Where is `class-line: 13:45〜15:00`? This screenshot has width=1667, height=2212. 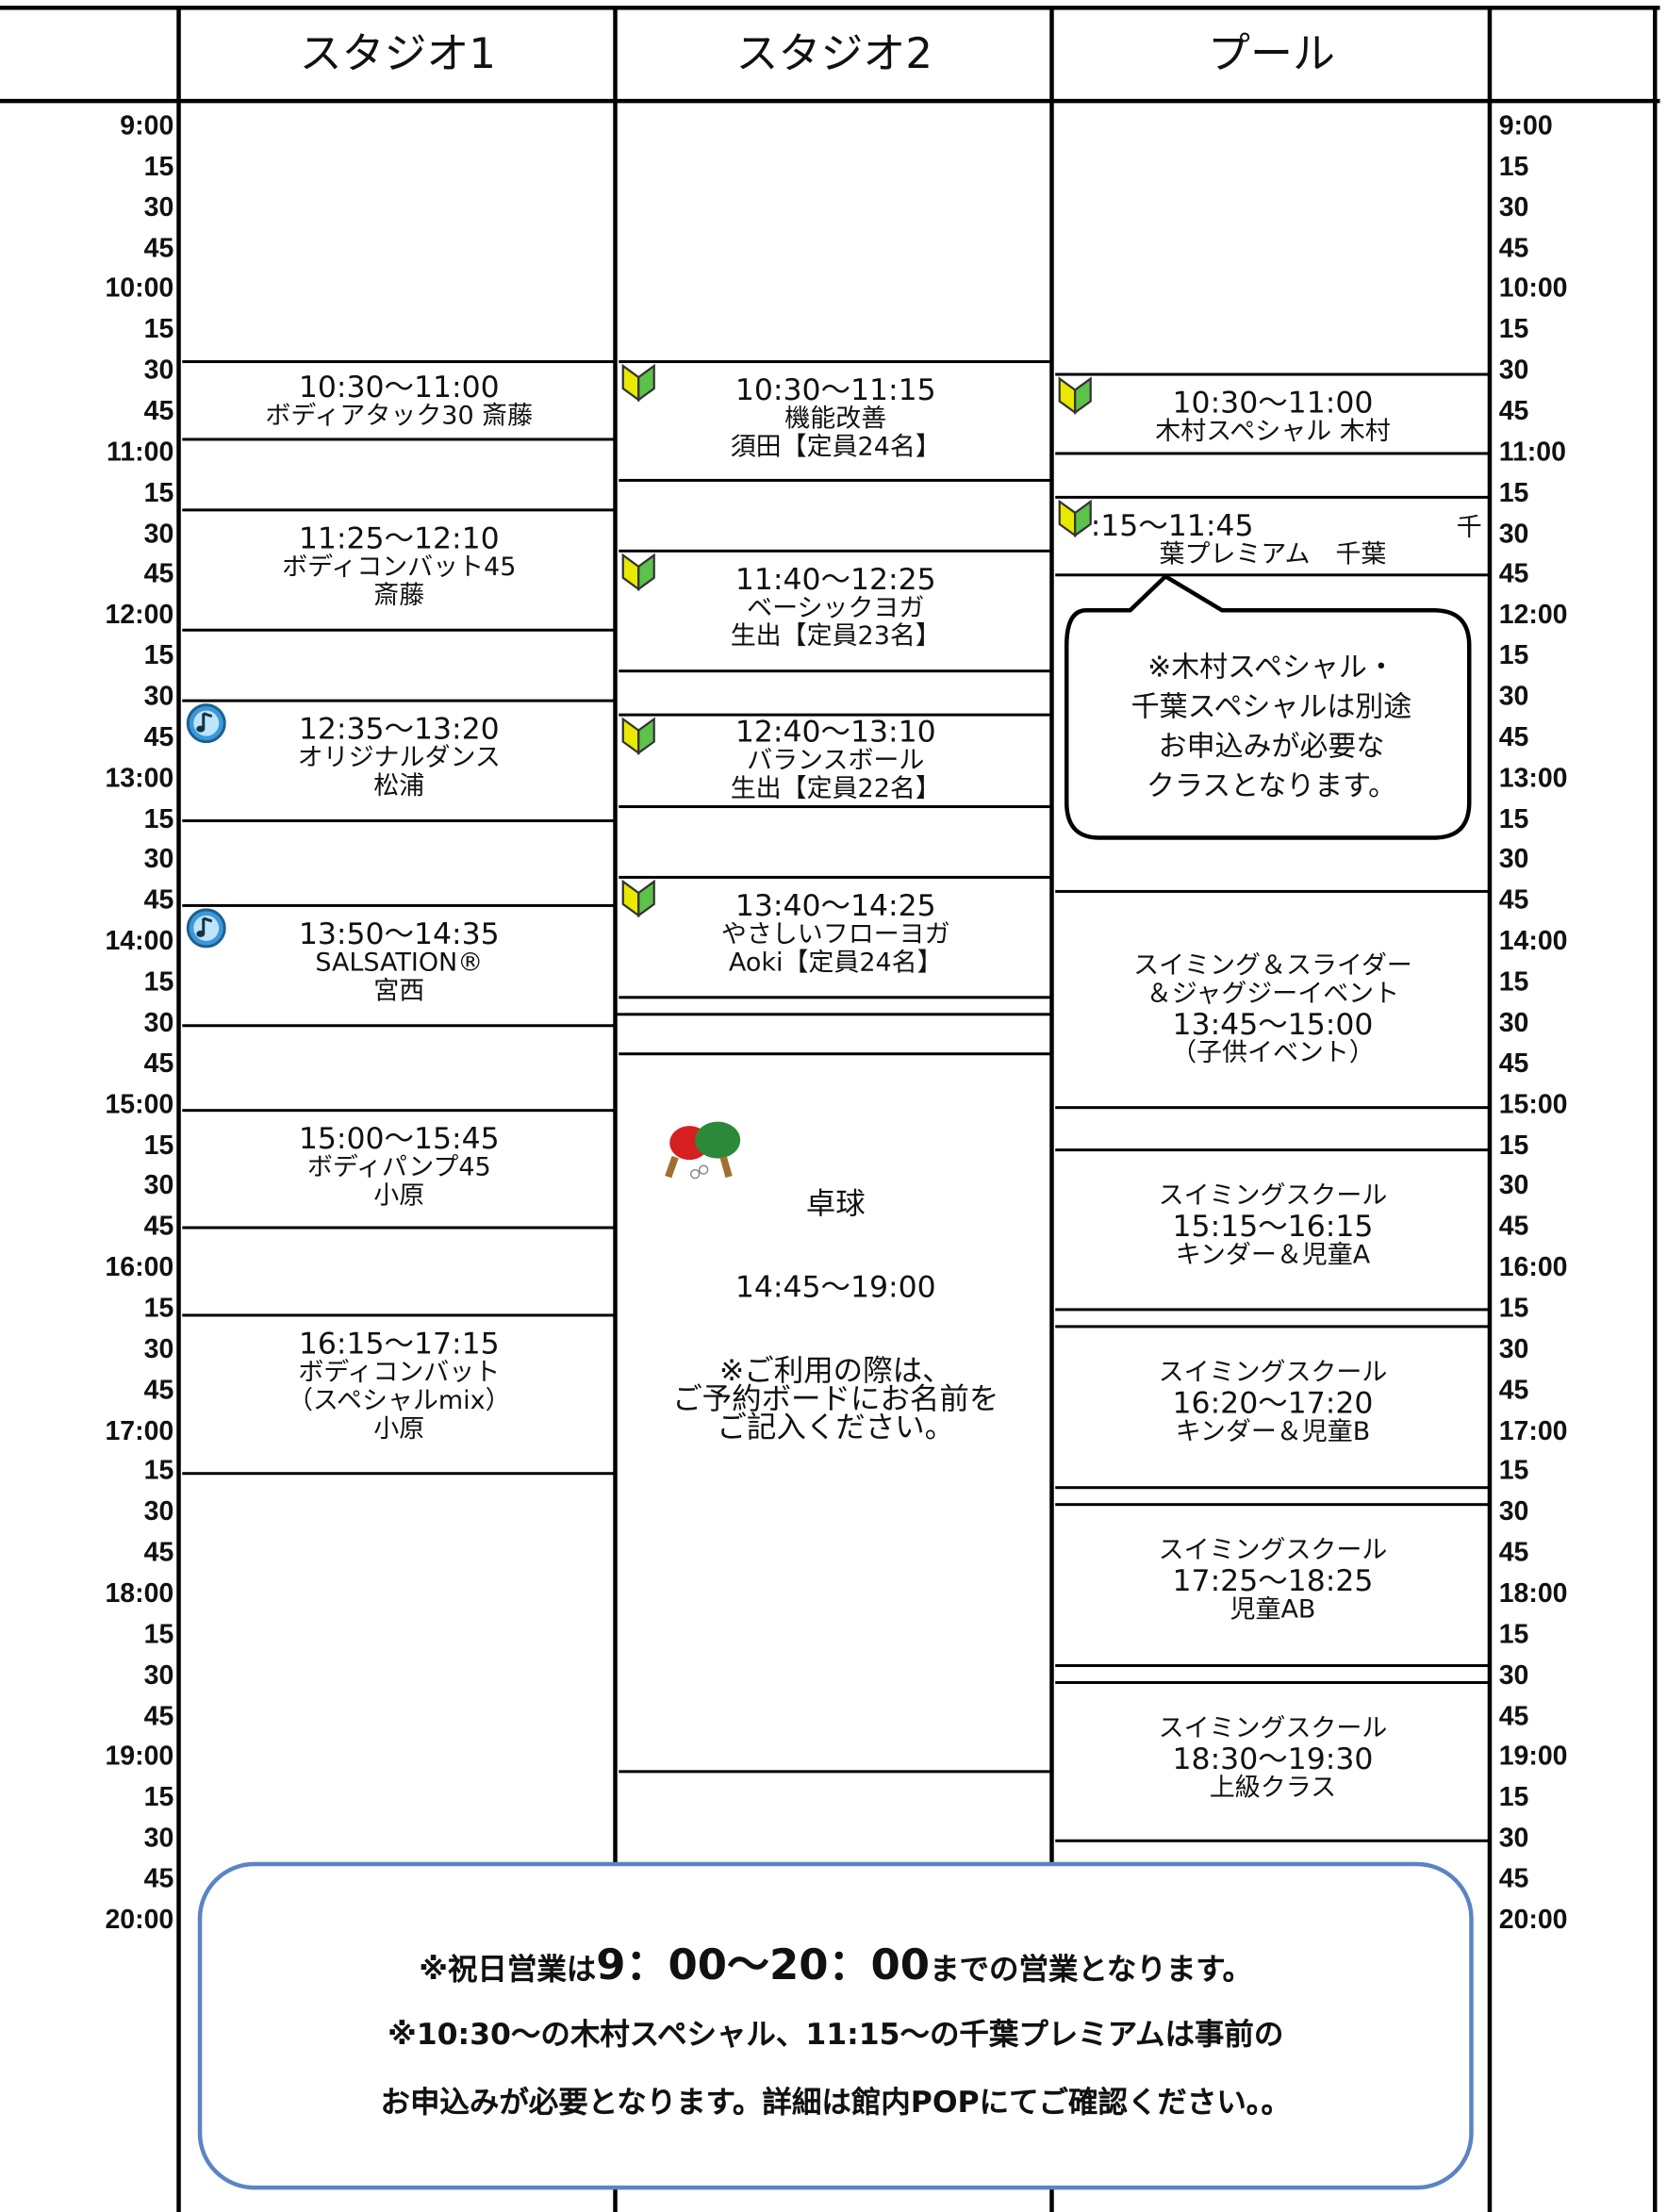
class-line: 13:45〜15:00 is located at coordinates (1273, 1024).